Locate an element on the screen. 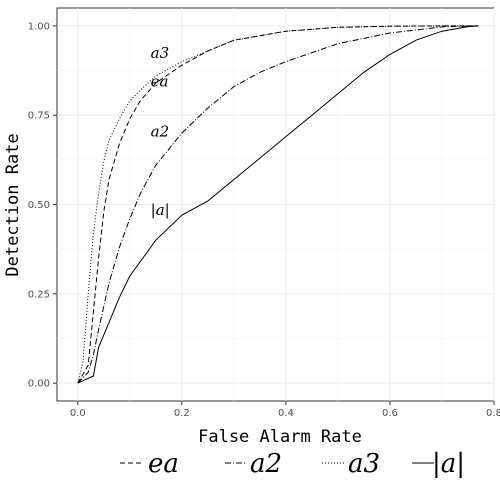 The height and width of the screenshot is (500, 500). x-axis-ticks: 0.0 0.2 0.4 0.6 0.8 is located at coordinates (285, 410).